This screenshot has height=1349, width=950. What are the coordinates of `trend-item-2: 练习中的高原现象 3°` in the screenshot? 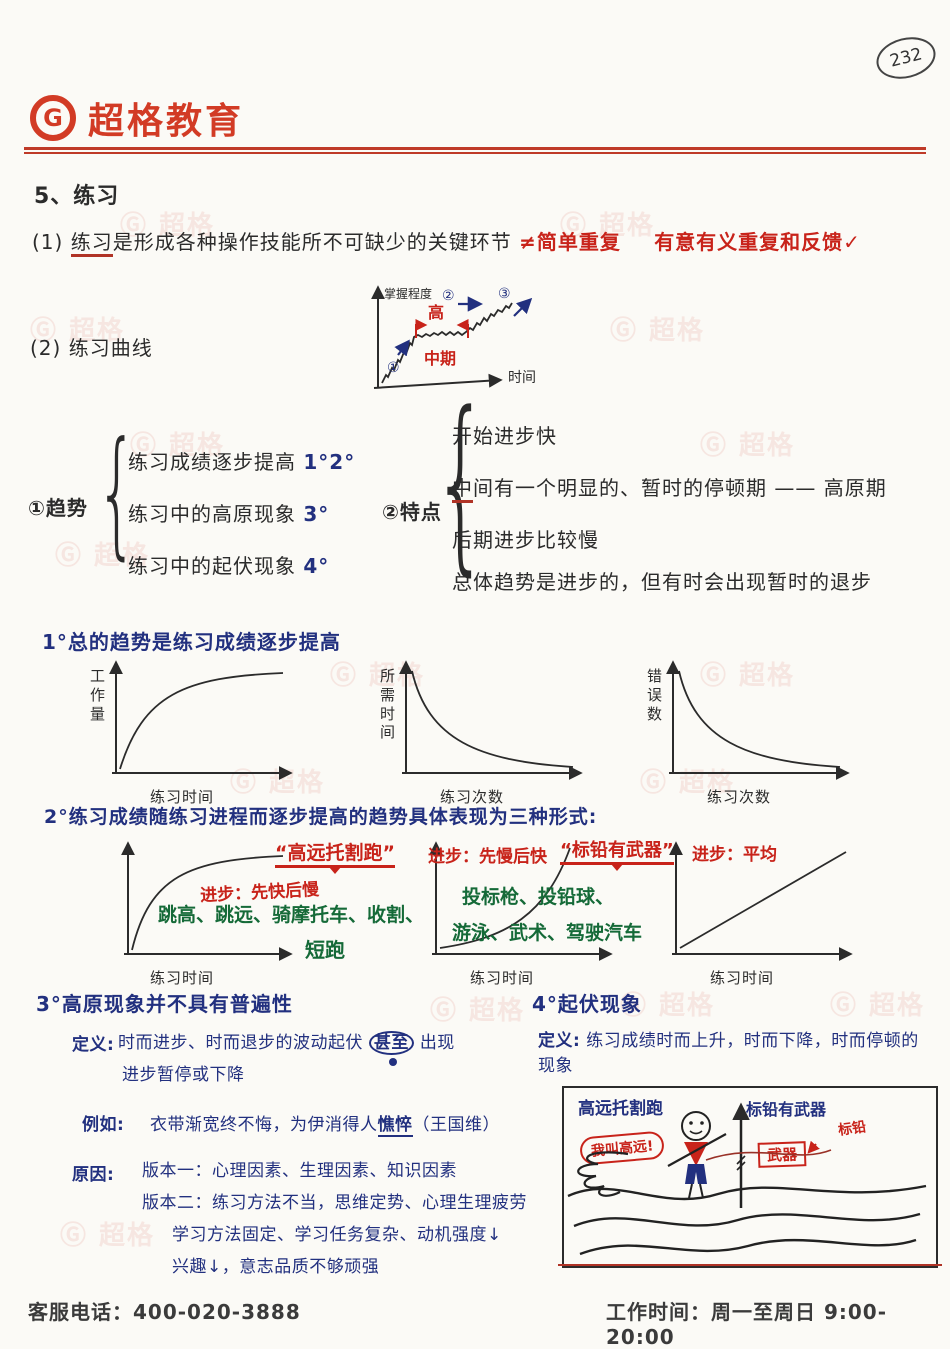 It's located at (228, 512).